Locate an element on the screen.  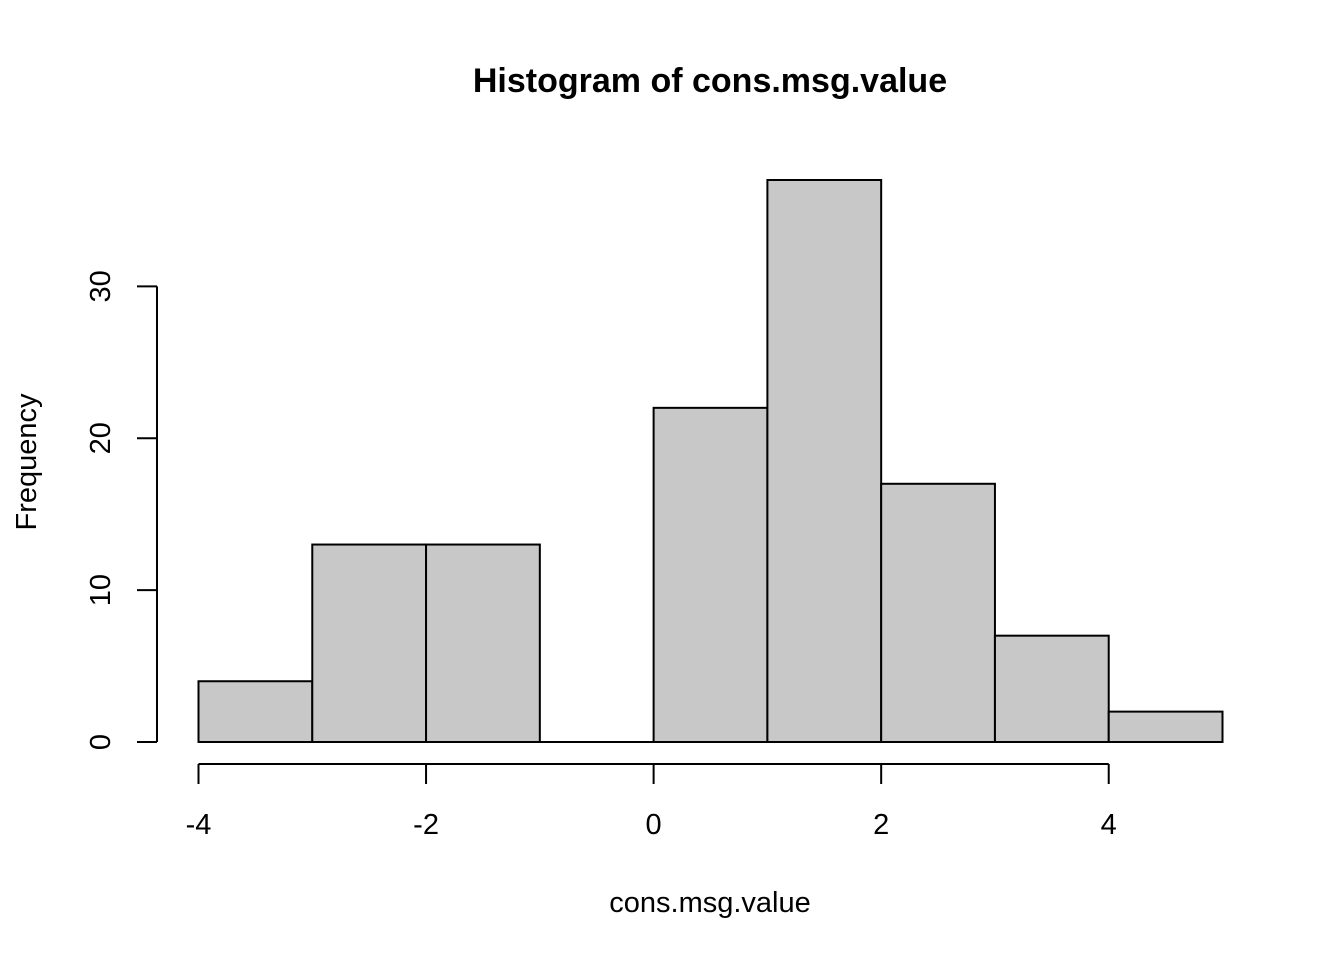
x-tick-label: 0 is located at coordinates (654, 825).